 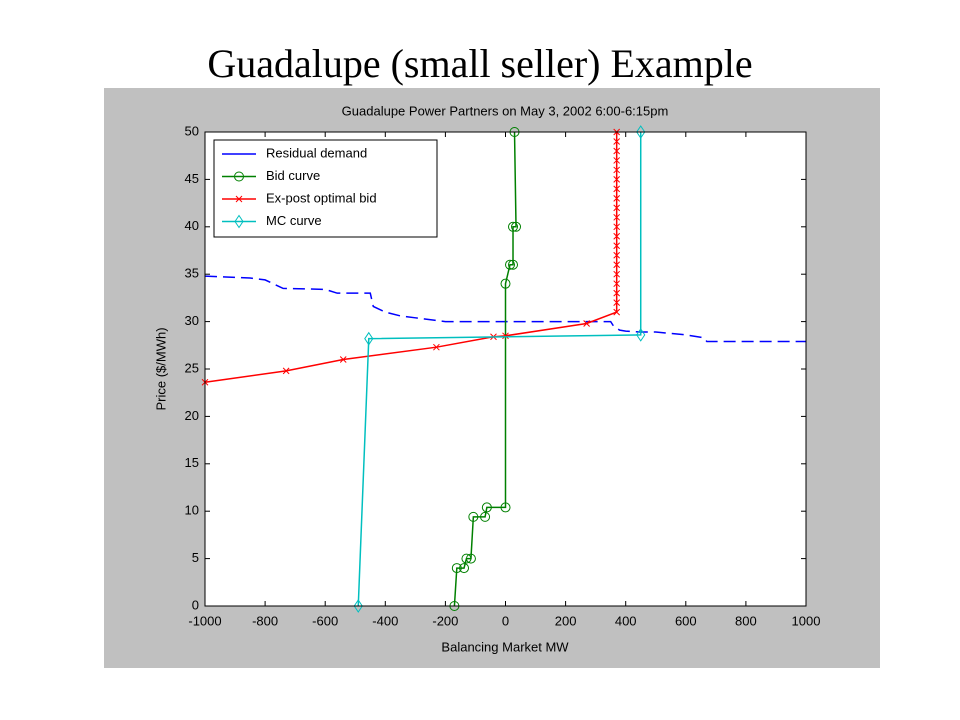 I want to click on x-tick-label: -1000, so click(x=204, y=620).